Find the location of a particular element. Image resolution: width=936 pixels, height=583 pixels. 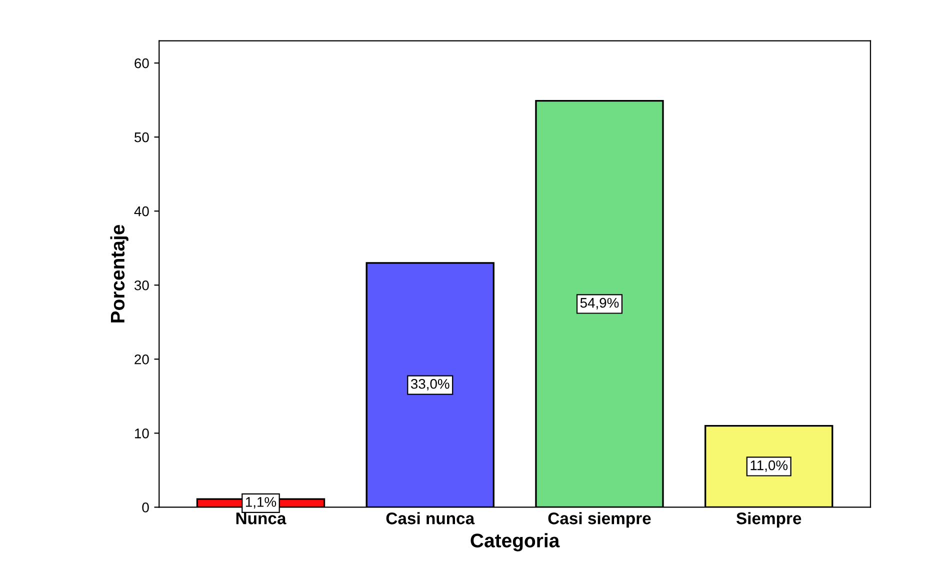

data-label: 54,9% is located at coordinates (599, 304).